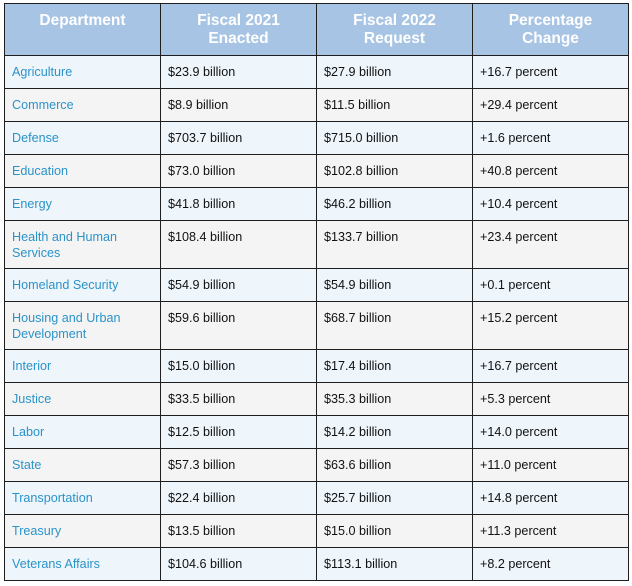  I want to click on fy2022-cell: $17.4 billion, so click(394, 366).